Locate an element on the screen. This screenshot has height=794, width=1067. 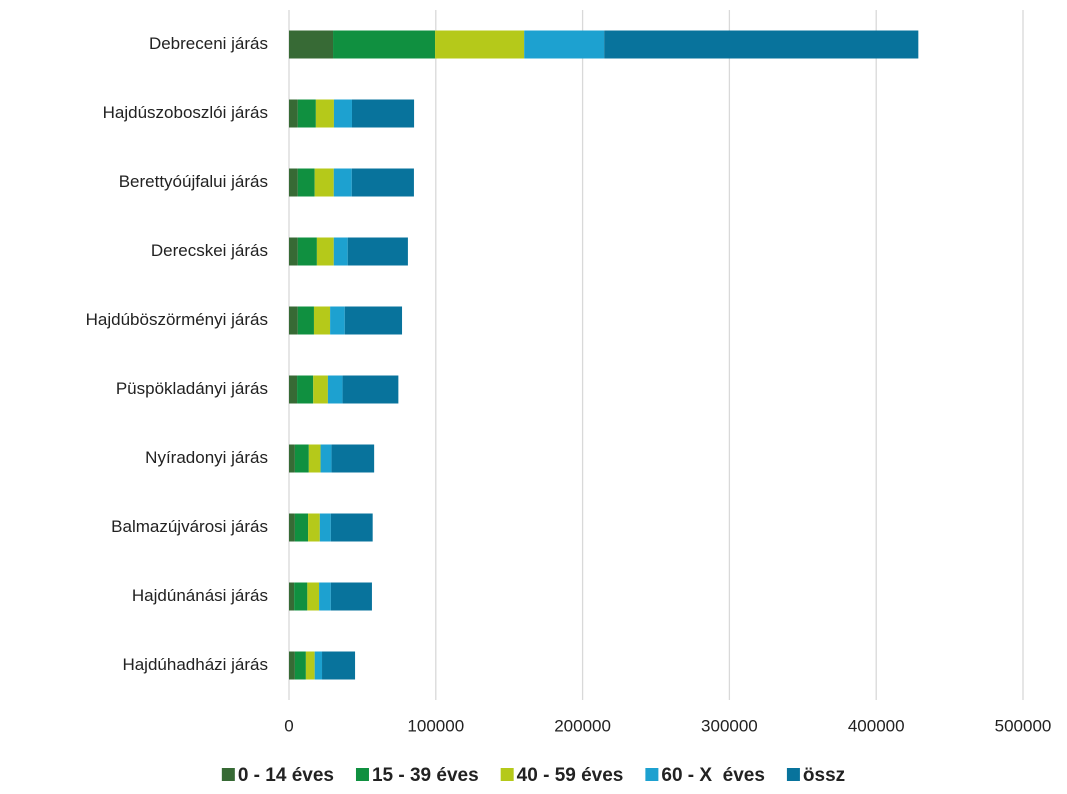
legend-label: 60 - X éves is located at coordinates (713, 775).